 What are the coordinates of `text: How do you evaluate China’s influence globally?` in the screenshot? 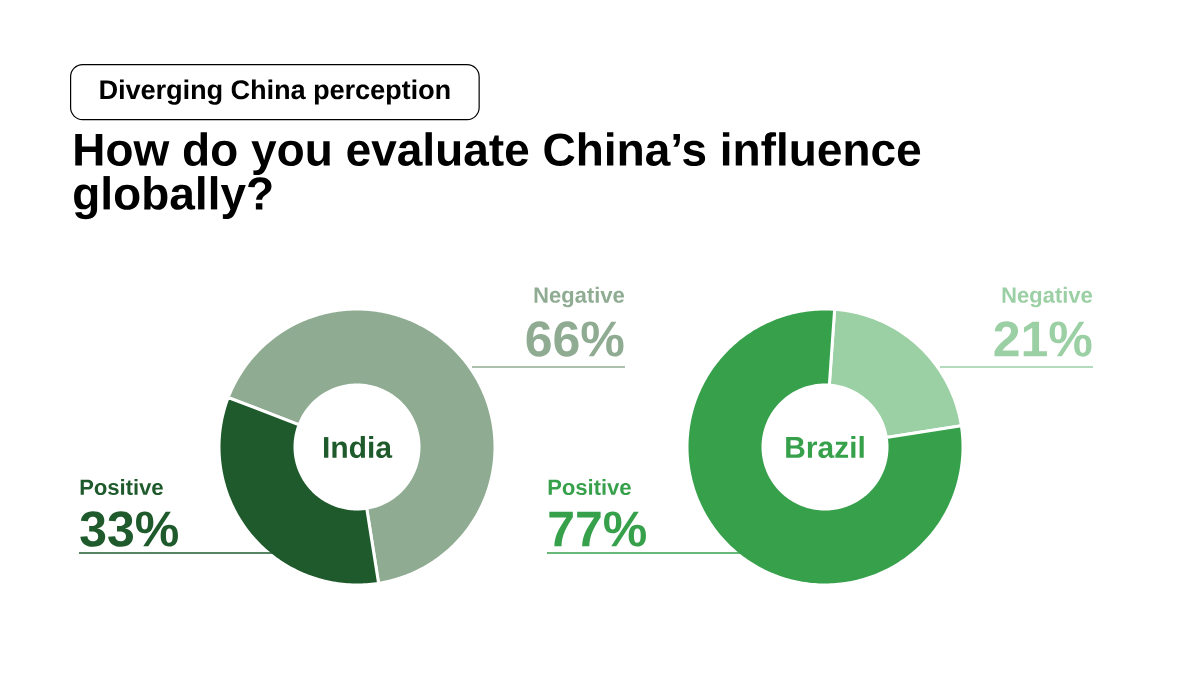 It's located at (497, 176).